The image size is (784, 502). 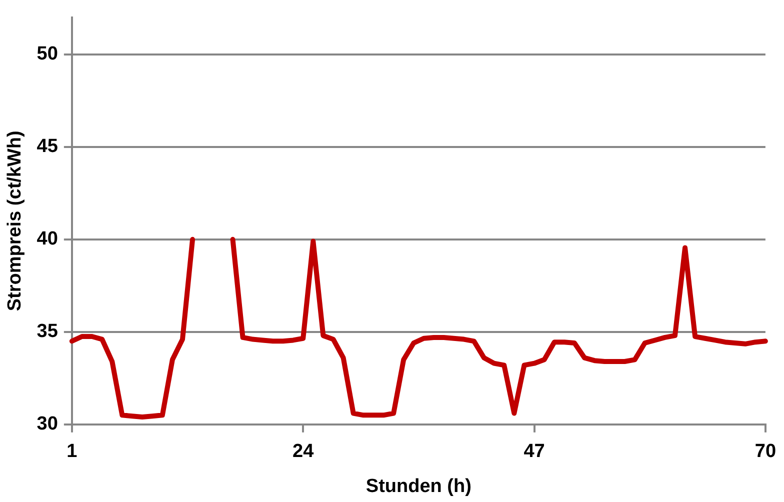 What do you see at coordinates (765, 451) in the screenshot?
I see `x-tick-label: 70` at bounding box center [765, 451].